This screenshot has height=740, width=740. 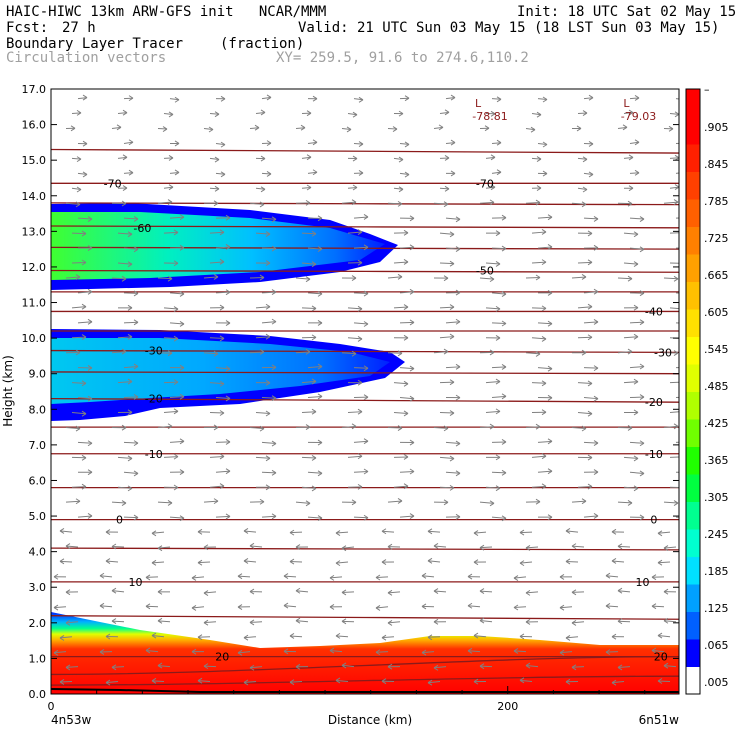 I want to click on init-time: Init: 18 UTC Sat 02 May 15, so click(x=627, y=12).